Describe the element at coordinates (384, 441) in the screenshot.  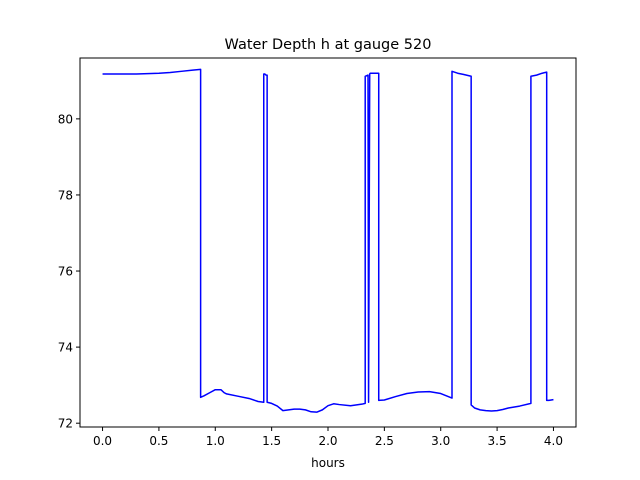
I see `x-tick-label: 2.5` at that location.